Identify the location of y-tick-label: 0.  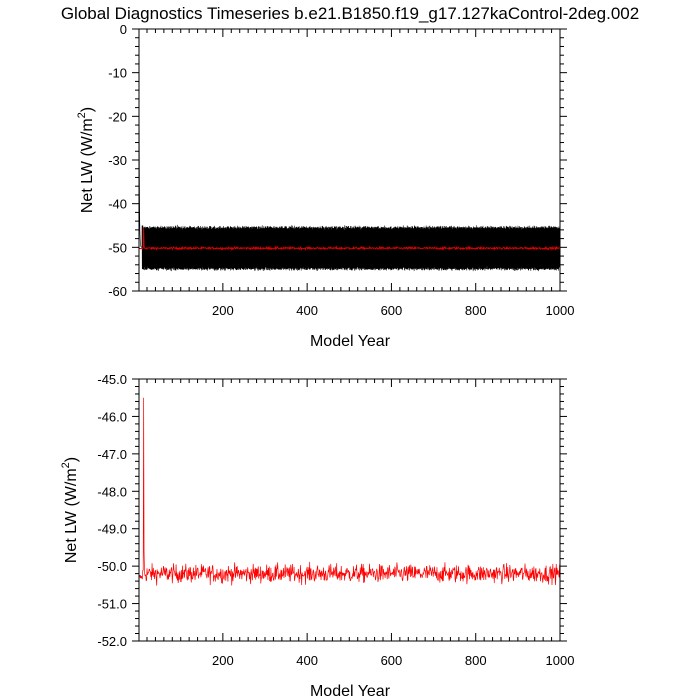
(123, 29).